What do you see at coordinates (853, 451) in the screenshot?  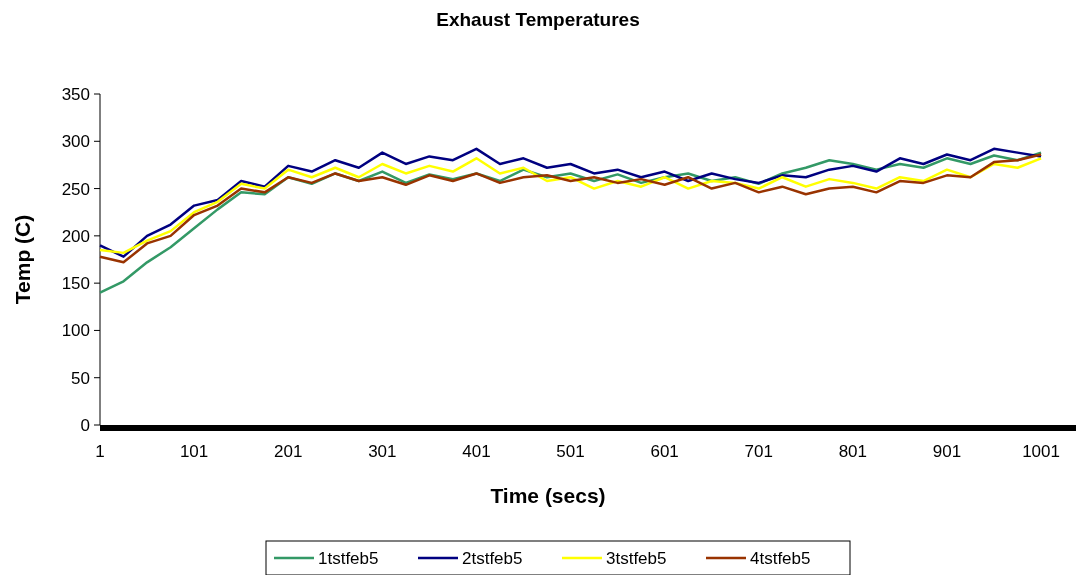 I see `x-tick-label: 801` at bounding box center [853, 451].